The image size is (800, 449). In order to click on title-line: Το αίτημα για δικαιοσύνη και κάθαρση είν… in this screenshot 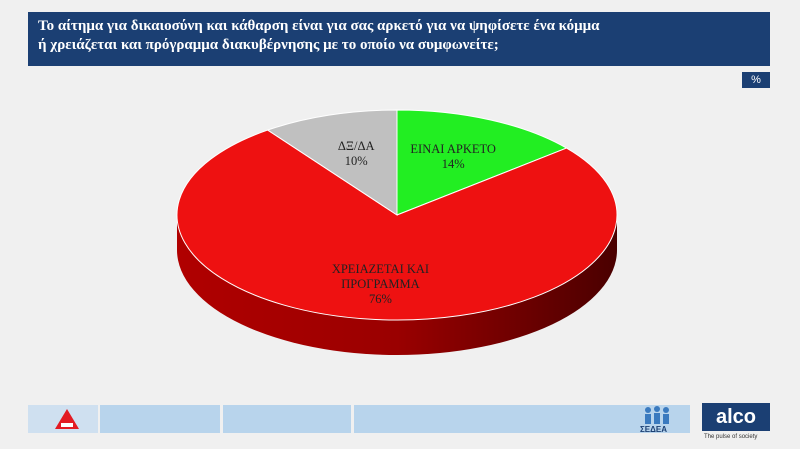, I will do `click(319, 26)`.